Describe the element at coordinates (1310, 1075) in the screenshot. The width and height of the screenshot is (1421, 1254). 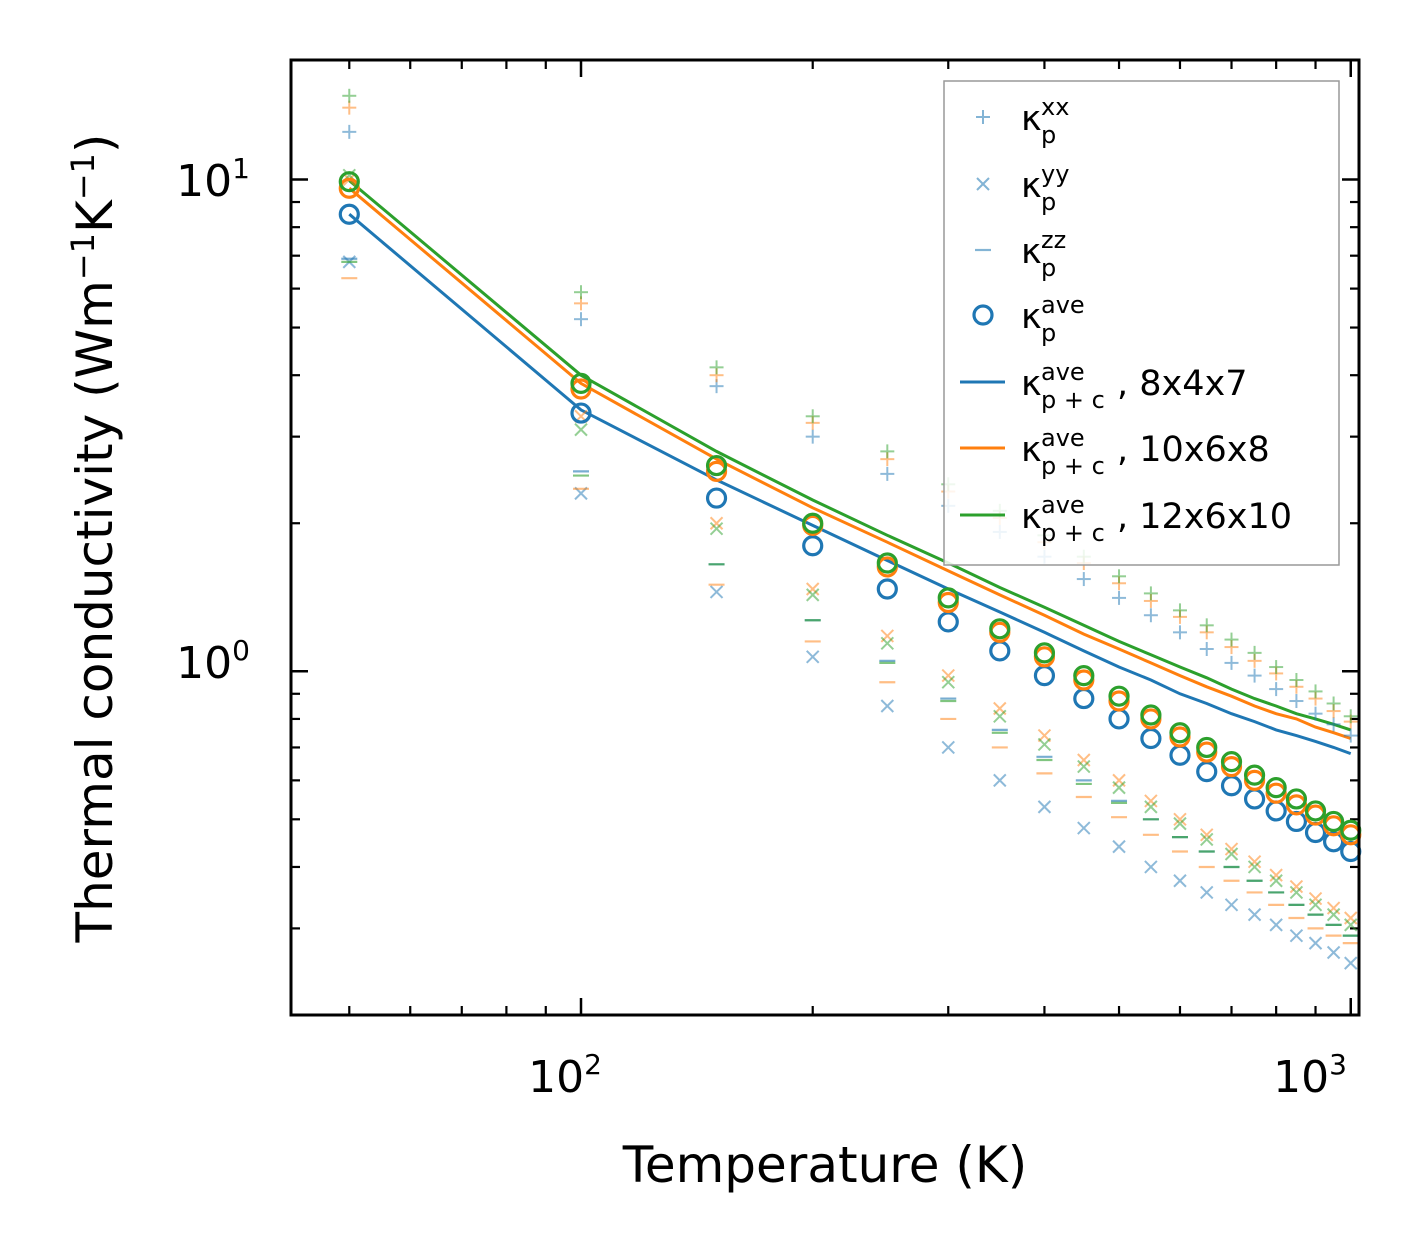
I see `x-tick-label-1000: 103` at that location.